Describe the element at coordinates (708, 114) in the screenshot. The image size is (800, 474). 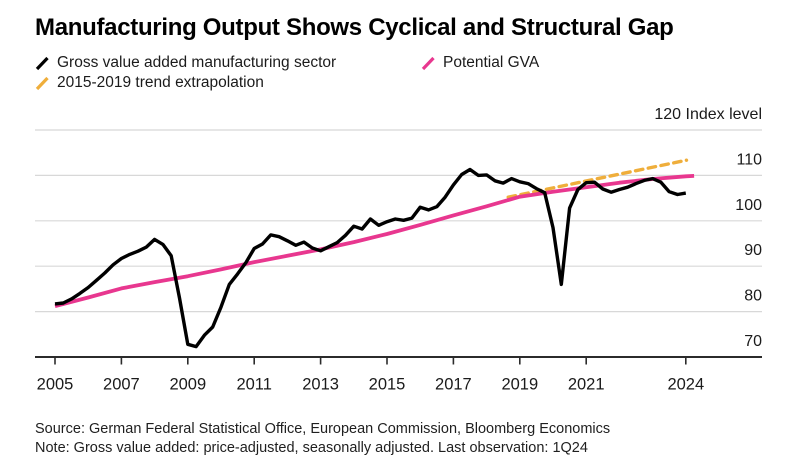
I see `y-axis-unit-label: 120 Index level` at that location.